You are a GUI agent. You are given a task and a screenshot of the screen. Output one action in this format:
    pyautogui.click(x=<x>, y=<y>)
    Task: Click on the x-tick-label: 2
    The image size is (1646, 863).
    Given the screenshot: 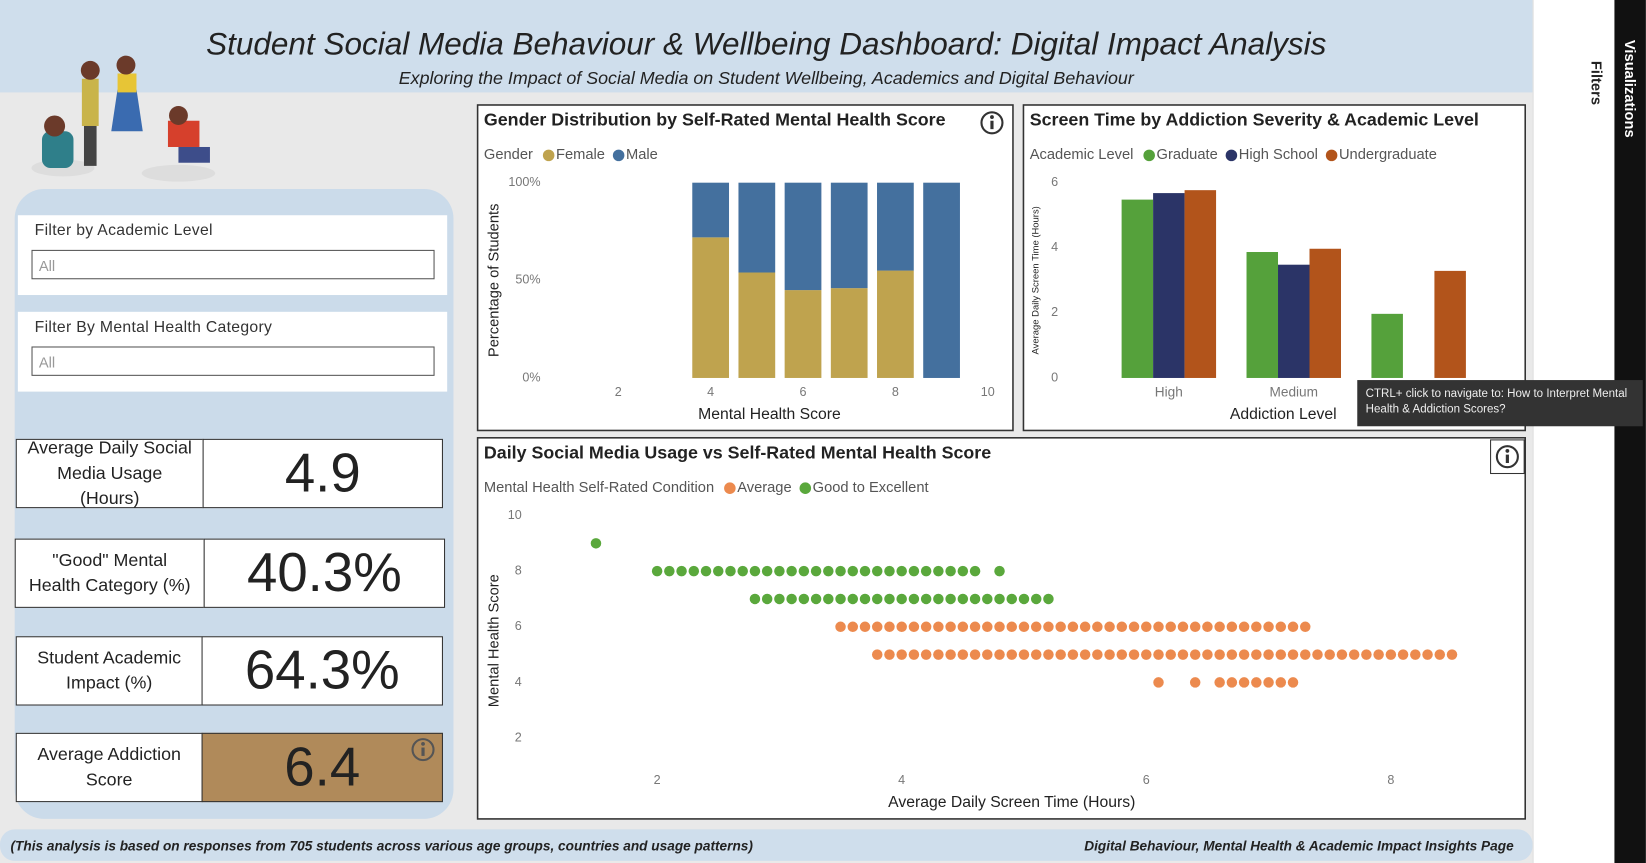 What is the action you would take?
    pyautogui.click(x=657, y=780)
    